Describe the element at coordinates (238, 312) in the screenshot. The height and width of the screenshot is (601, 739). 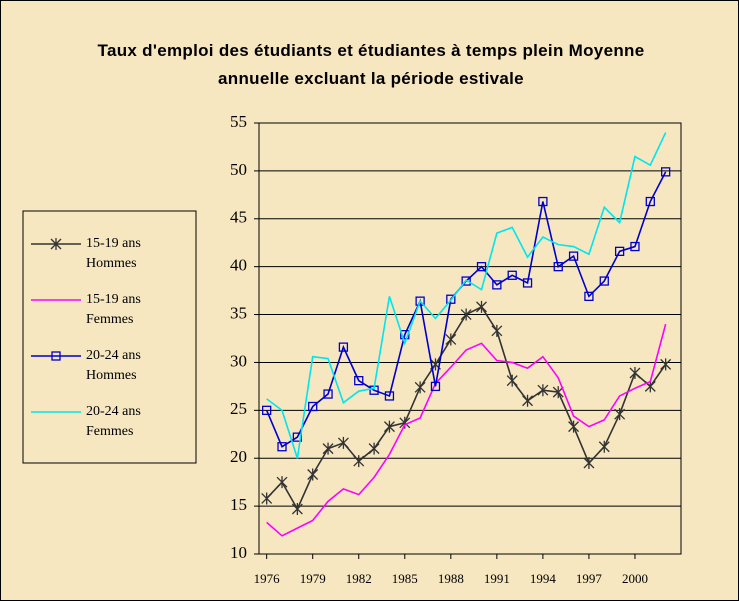
I see `y-tick-label: 35` at that location.